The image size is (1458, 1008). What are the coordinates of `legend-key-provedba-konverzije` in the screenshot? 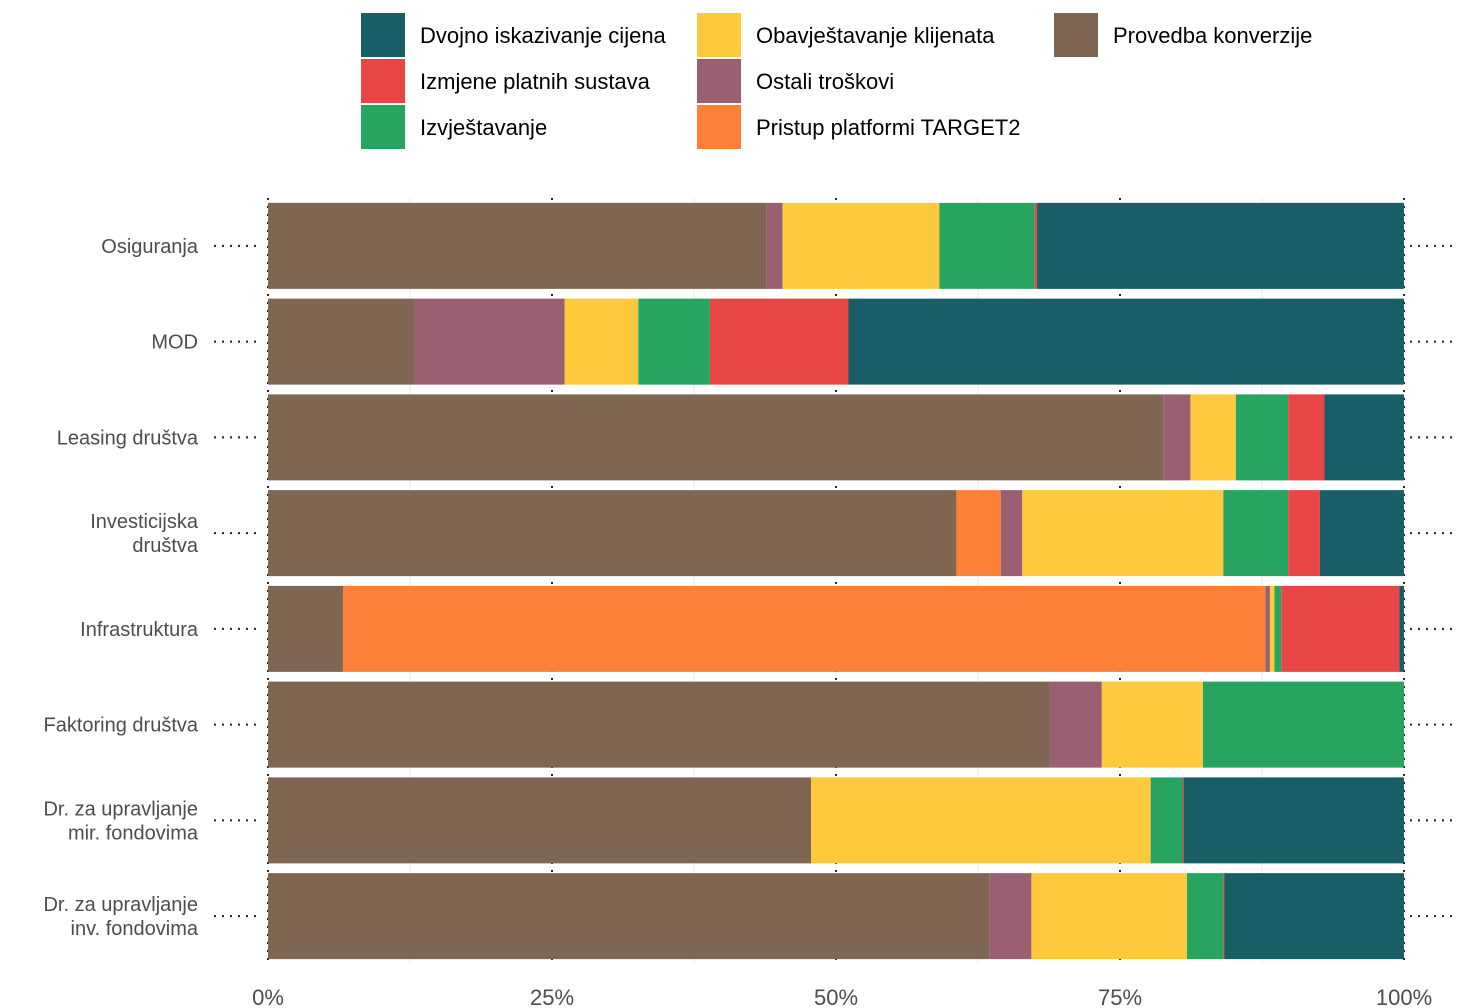 It's located at (1076, 35).